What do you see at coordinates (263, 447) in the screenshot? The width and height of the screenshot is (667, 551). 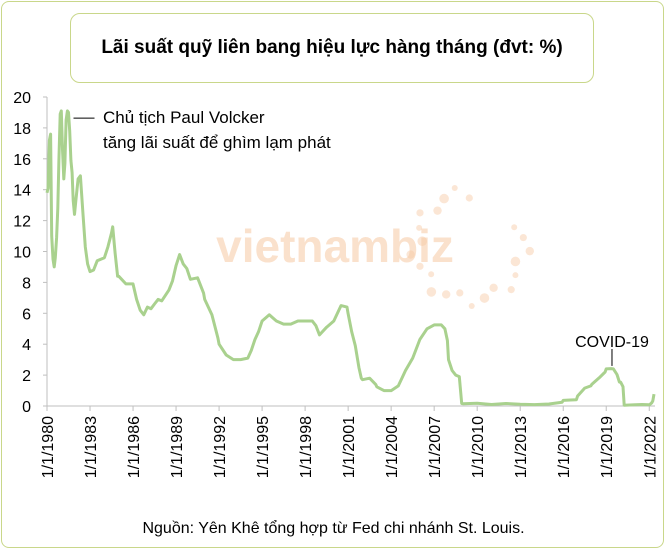 I see `x-tick-label: 1/1/1995` at bounding box center [263, 447].